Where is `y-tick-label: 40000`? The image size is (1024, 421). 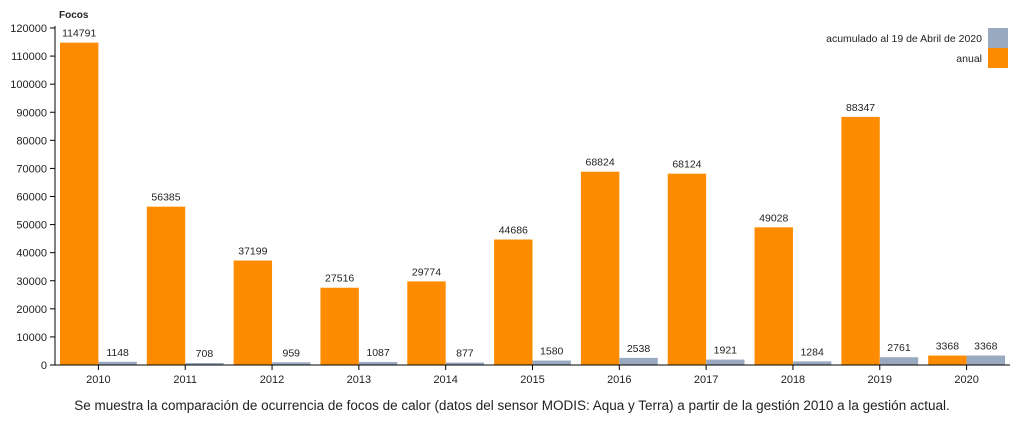 y-tick-label: 40000 is located at coordinates (31, 254).